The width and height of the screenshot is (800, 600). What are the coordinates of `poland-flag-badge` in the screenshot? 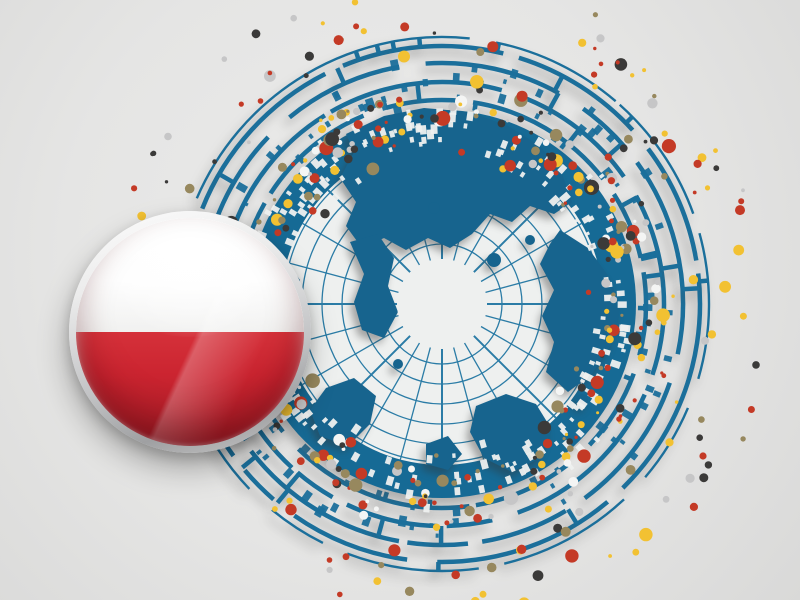 It's located at (190, 332).